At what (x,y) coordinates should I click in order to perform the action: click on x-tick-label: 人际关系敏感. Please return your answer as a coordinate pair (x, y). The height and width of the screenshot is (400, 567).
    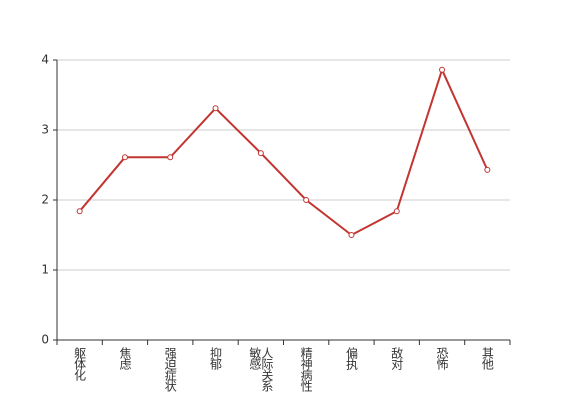
    Looking at the image, I should click on (260, 369).